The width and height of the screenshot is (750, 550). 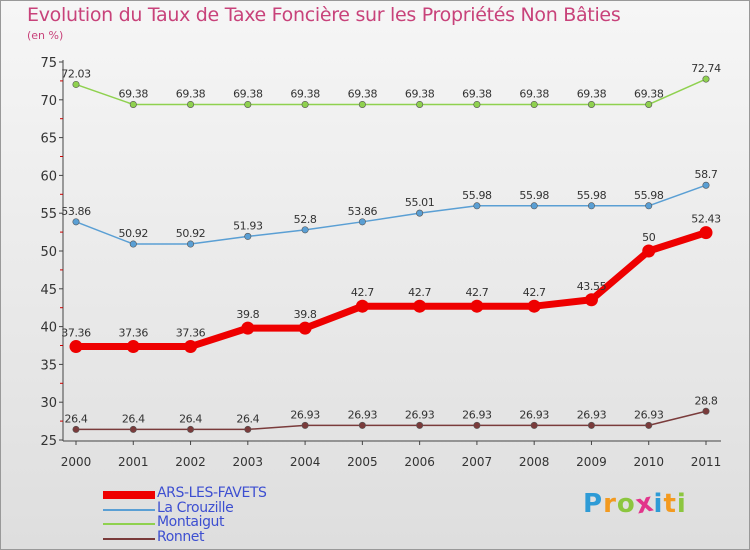 I want to click on data-label-la-crouzille: 55.01, so click(x=420, y=202).